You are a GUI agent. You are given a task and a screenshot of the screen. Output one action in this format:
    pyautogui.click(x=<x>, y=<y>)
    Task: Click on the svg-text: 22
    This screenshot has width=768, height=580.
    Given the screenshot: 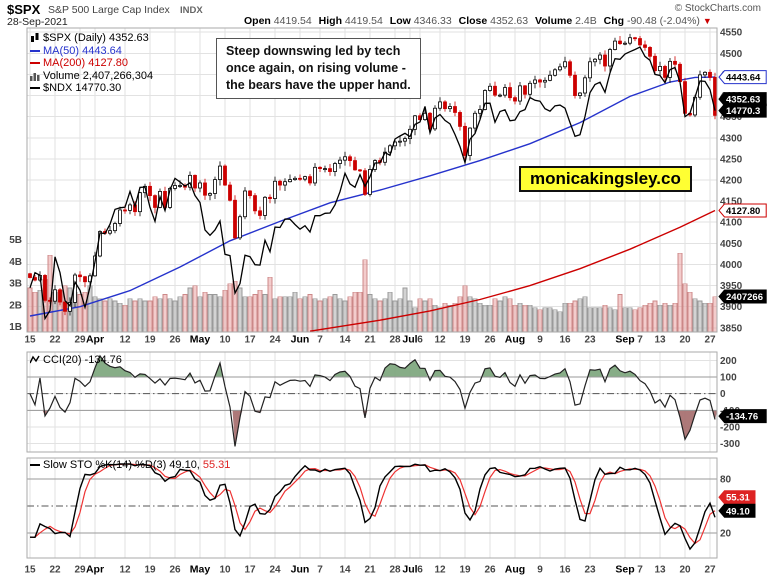 What is the action you would take?
    pyautogui.click(x=55, y=570)
    